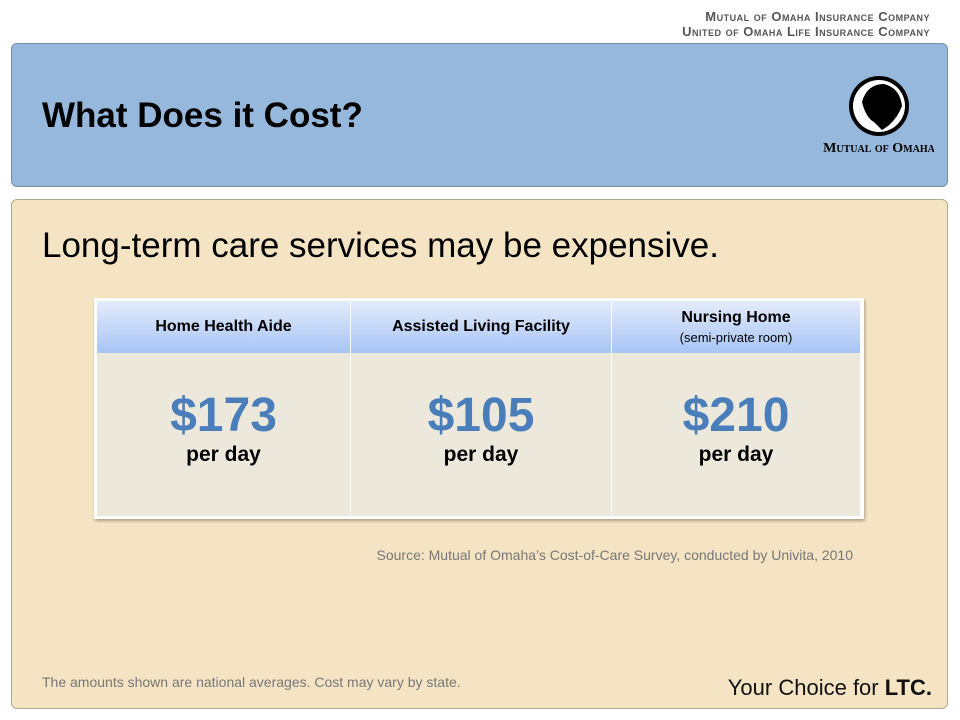  I want to click on cost-amount: $105, so click(481, 415).